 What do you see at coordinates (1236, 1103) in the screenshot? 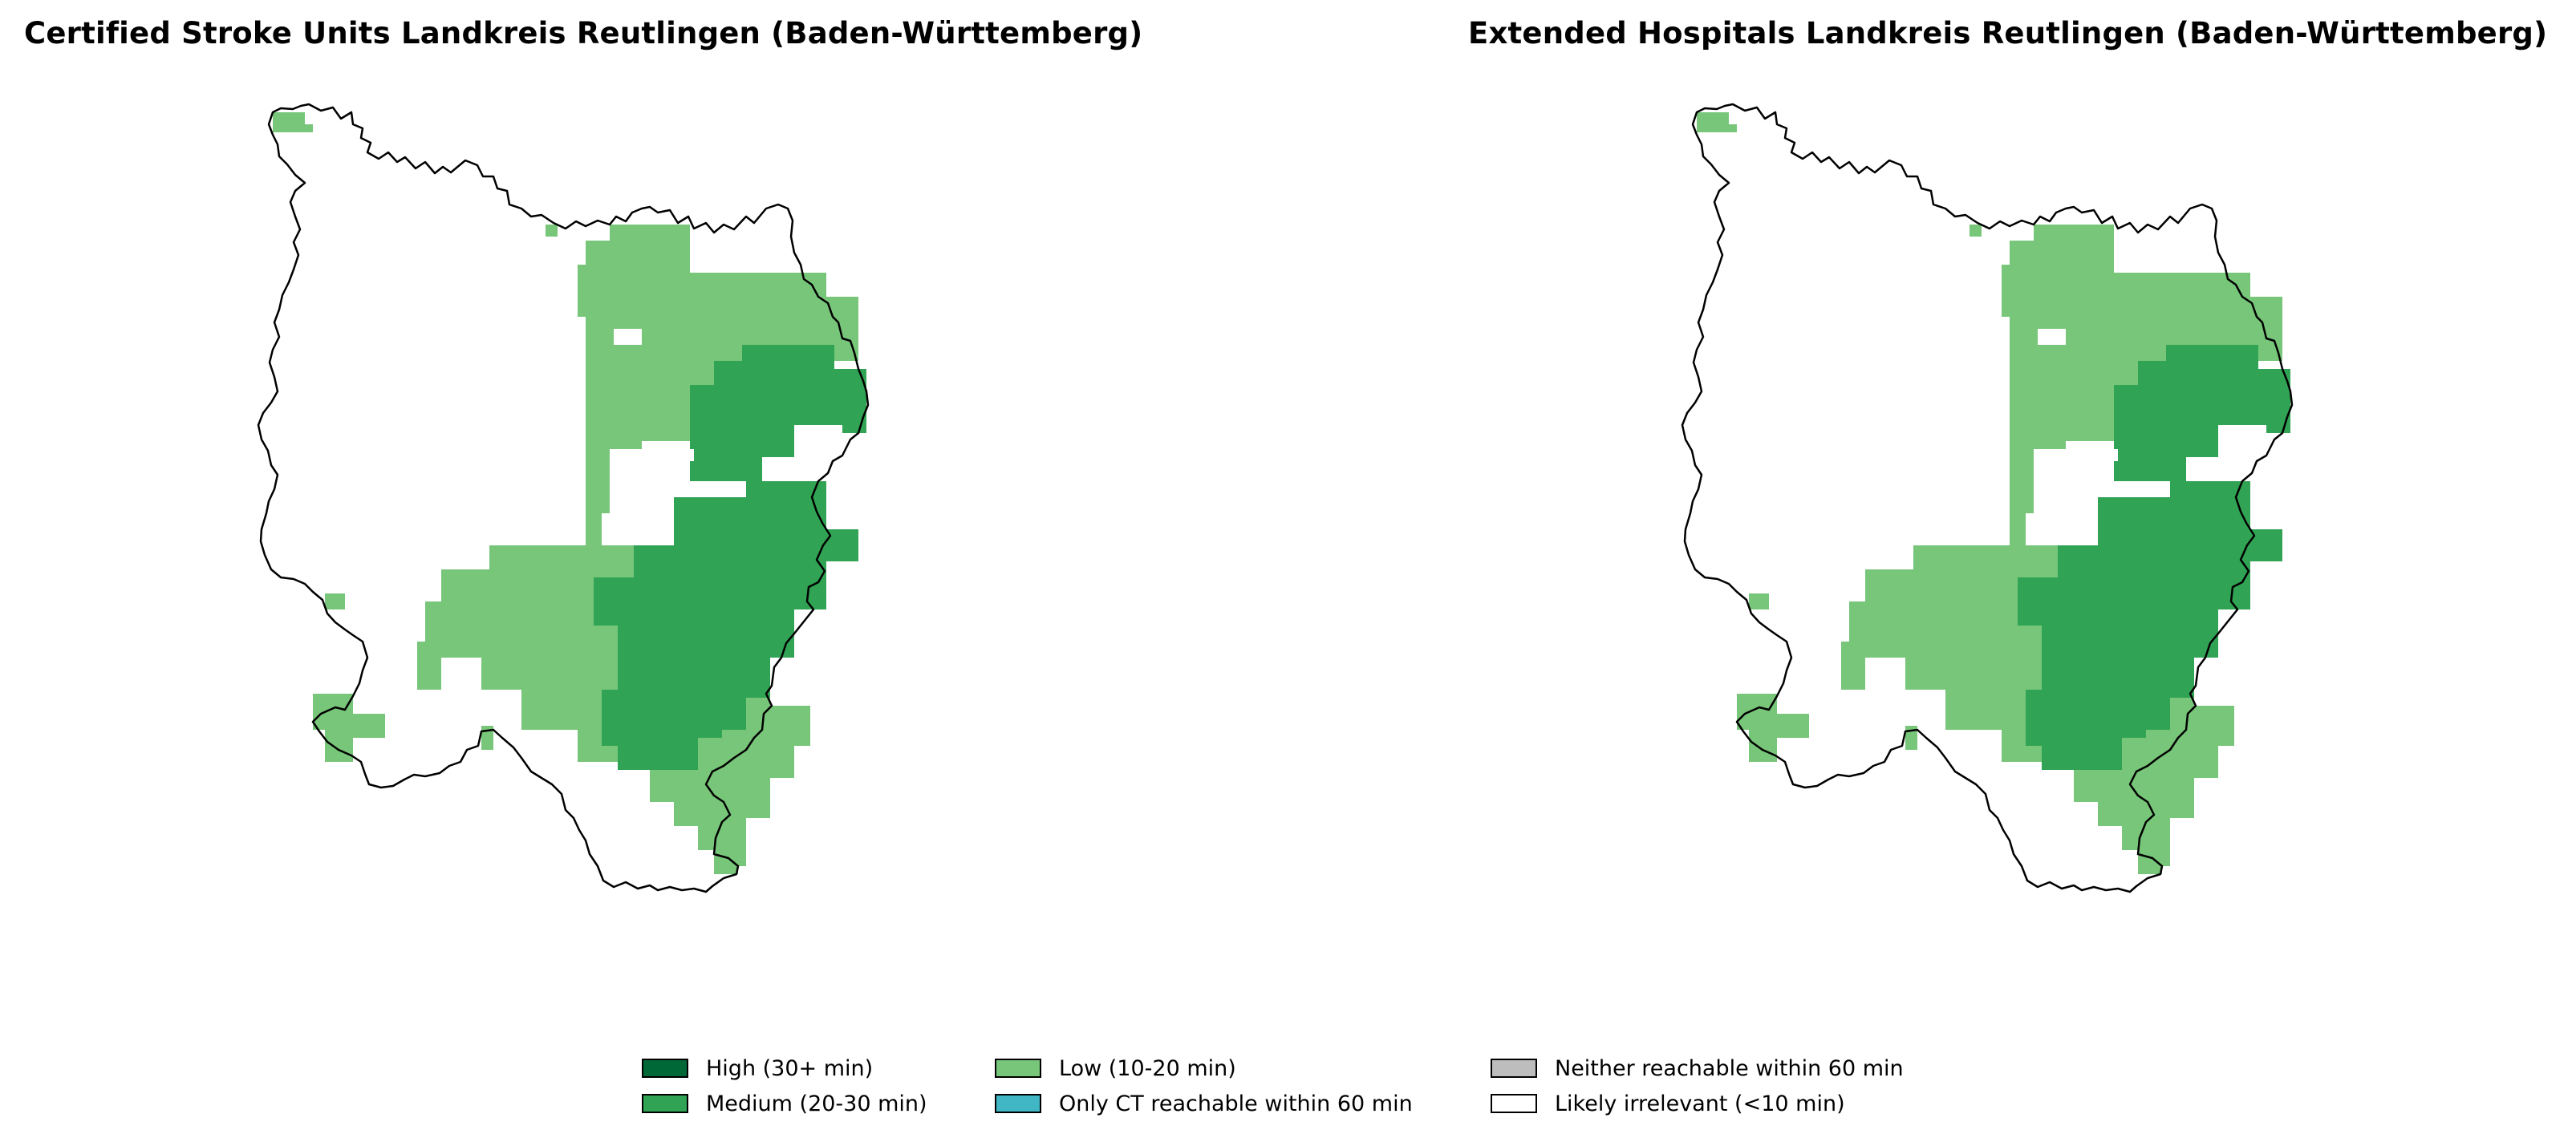
I see `legend-label-only-ct: Only CT reachable within 60 min` at bounding box center [1236, 1103].